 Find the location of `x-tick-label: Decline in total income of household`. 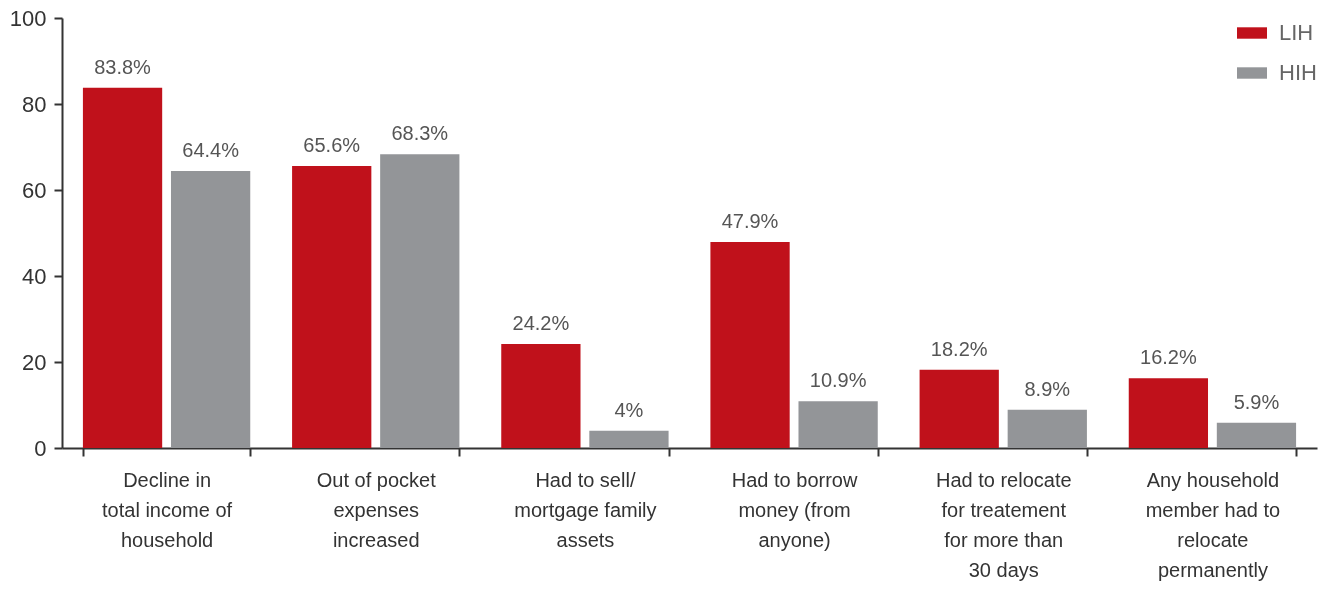

x-tick-label: Decline in total income of household is located at coordinates (167, 509).